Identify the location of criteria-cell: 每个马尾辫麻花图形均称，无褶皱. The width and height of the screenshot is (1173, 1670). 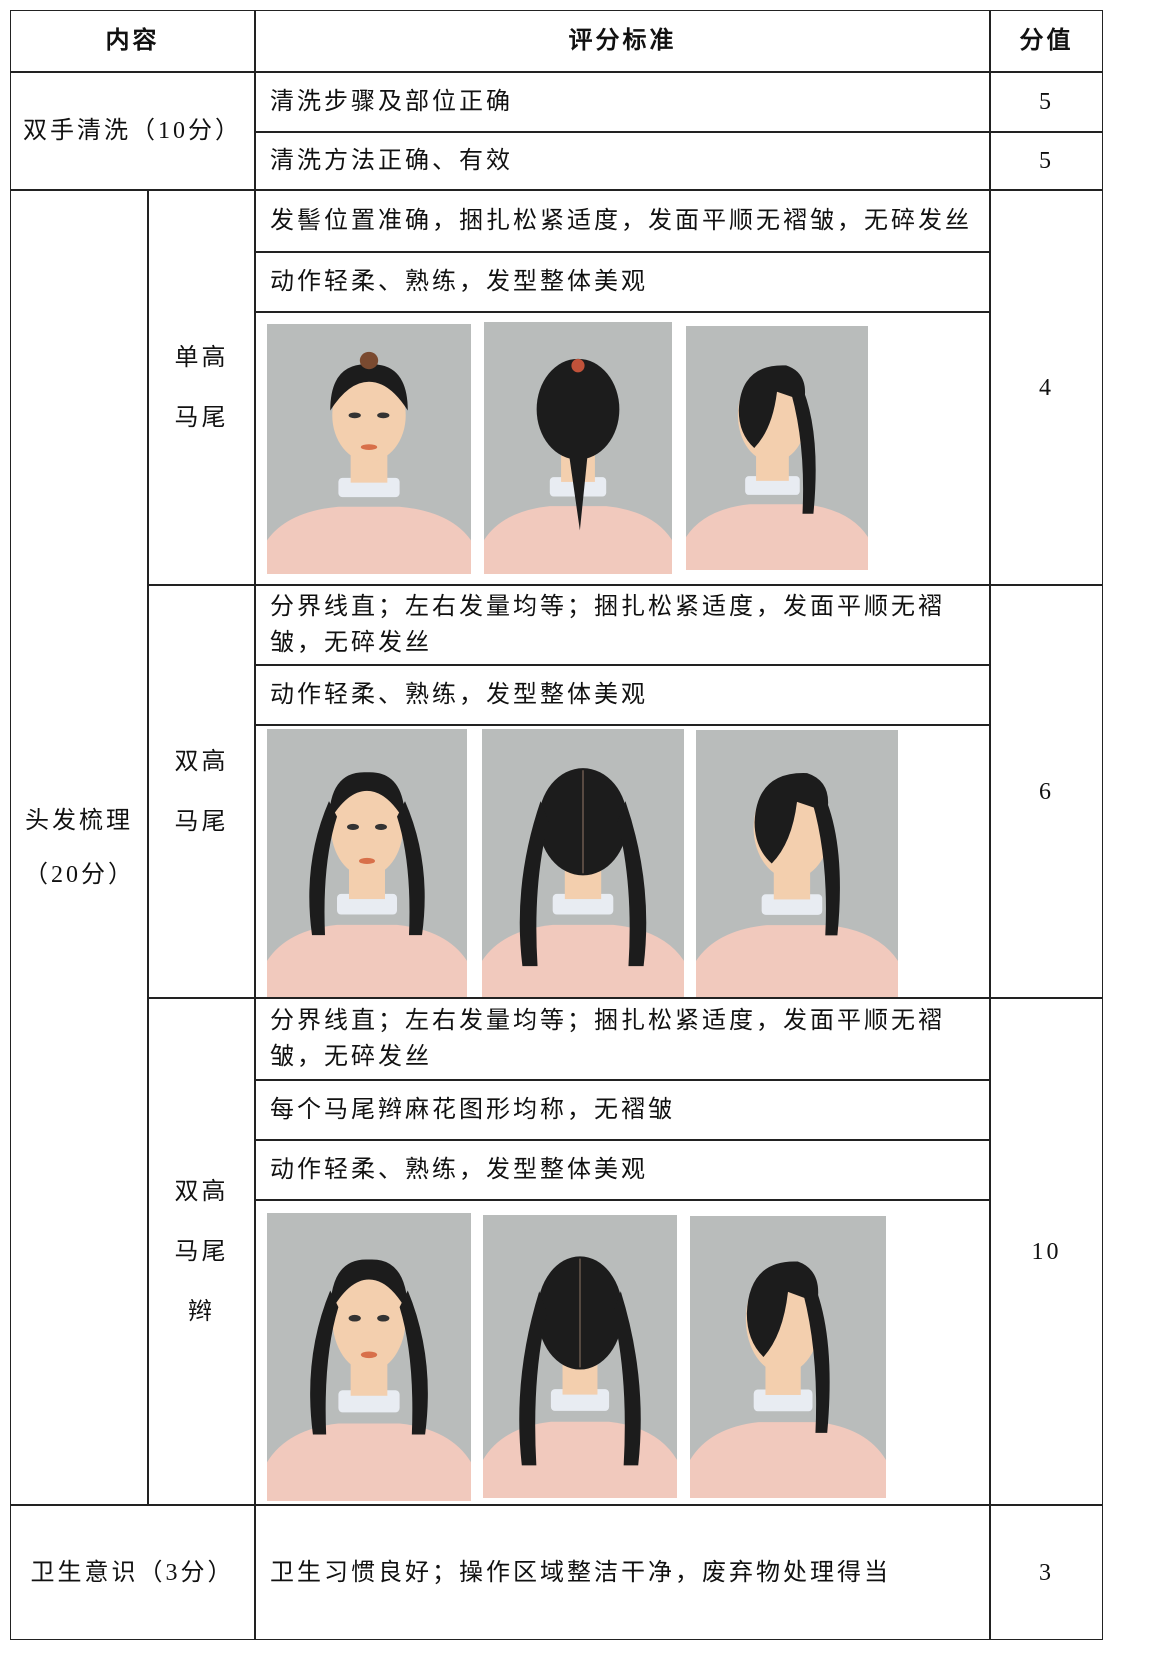
(622, 1110).